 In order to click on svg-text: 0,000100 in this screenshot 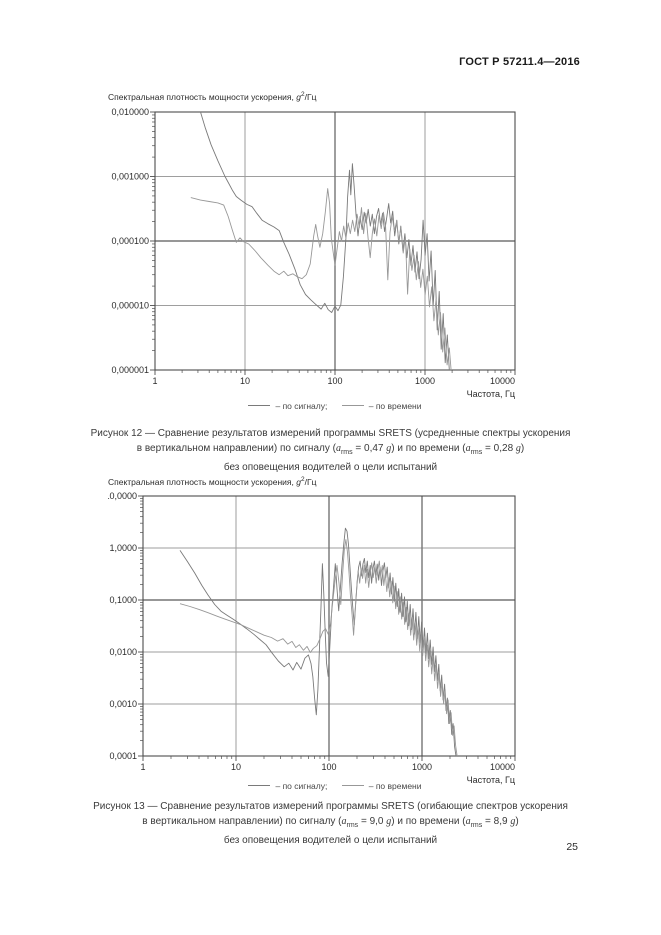, I will do `click(130, 241)`.